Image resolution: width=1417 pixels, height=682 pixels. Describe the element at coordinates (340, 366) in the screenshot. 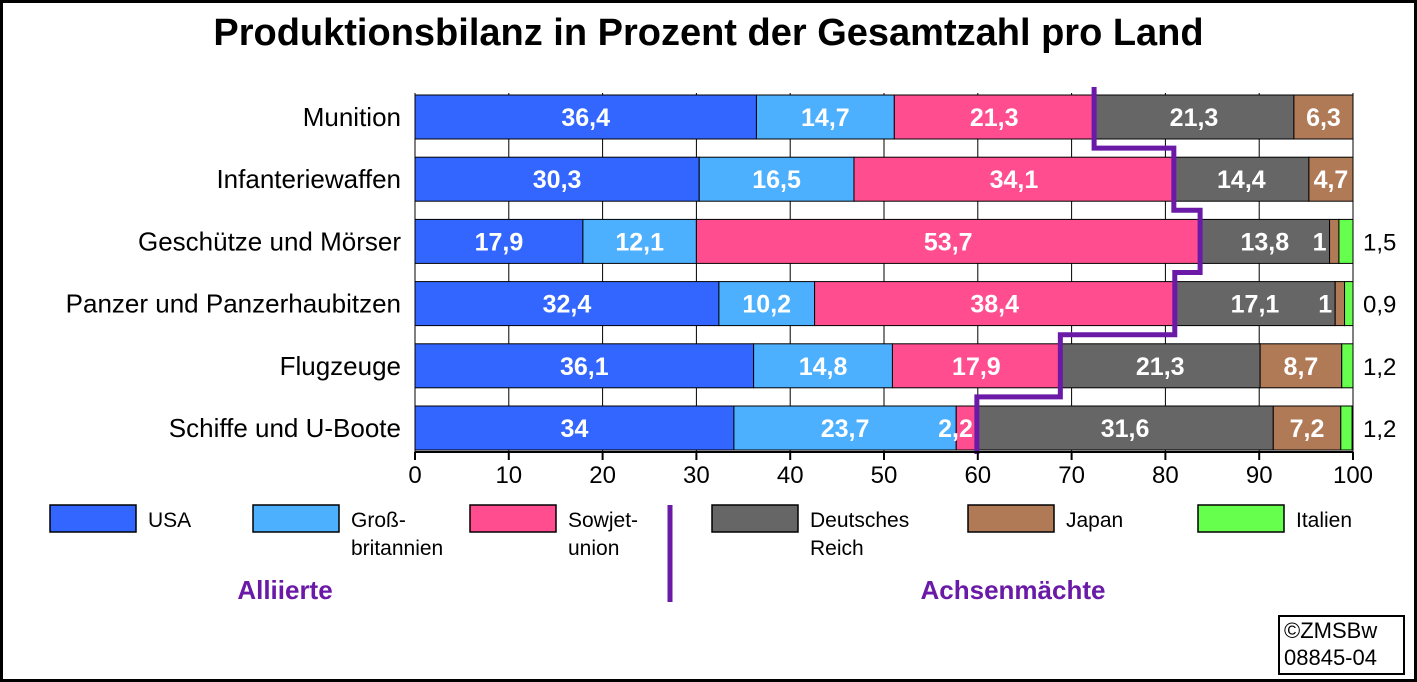

I see `category-label: Flugzeuge` at that location.